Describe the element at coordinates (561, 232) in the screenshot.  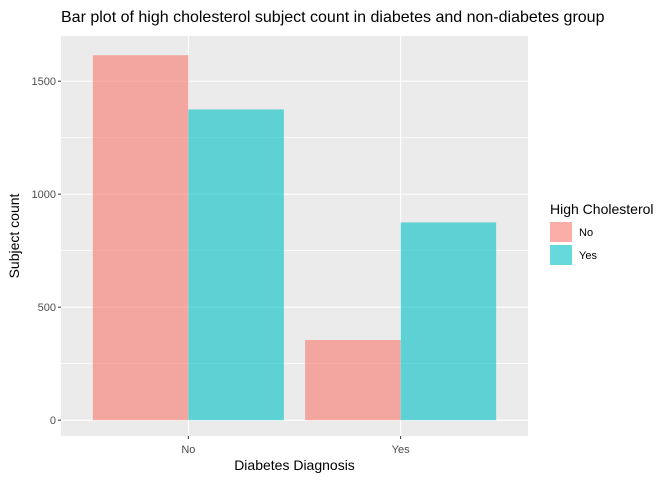
I see `legend-key-no` at that location.